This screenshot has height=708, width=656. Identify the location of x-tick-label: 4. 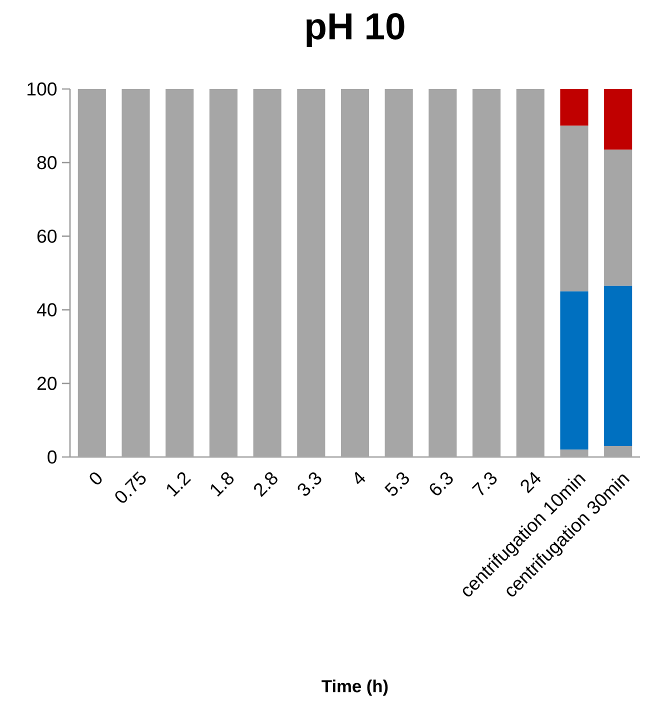
(360, 478).